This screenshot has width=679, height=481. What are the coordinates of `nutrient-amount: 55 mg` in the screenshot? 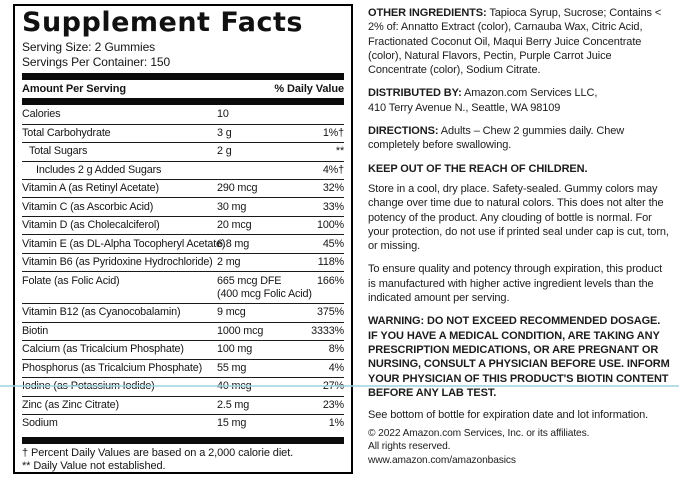 It's located at (232, 367).